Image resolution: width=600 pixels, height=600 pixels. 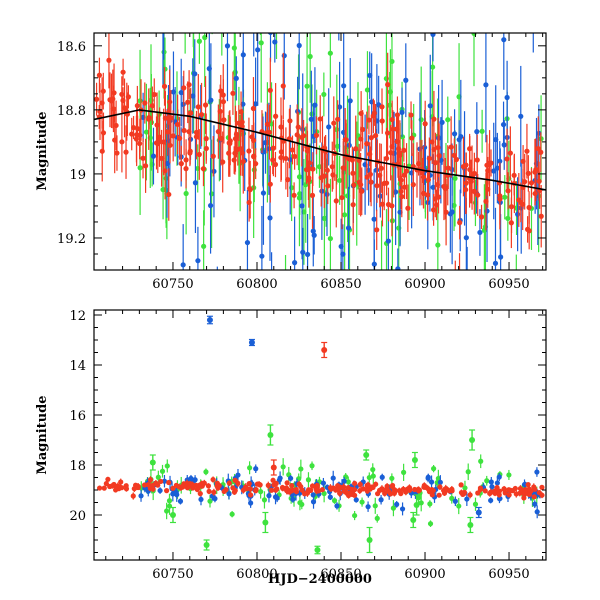 What do you see at coordinates (71, 47) in the screenshot?
I see `top-y-tick-label: 18.6` at bounding box center [71, 47].